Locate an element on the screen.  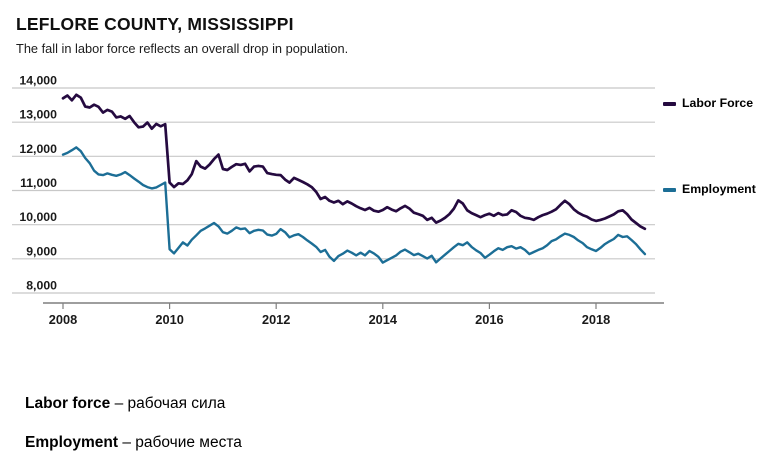
chart-title: LEFLORE COUNTY, MISSISSIPPI is located at coordinates (155, 24).